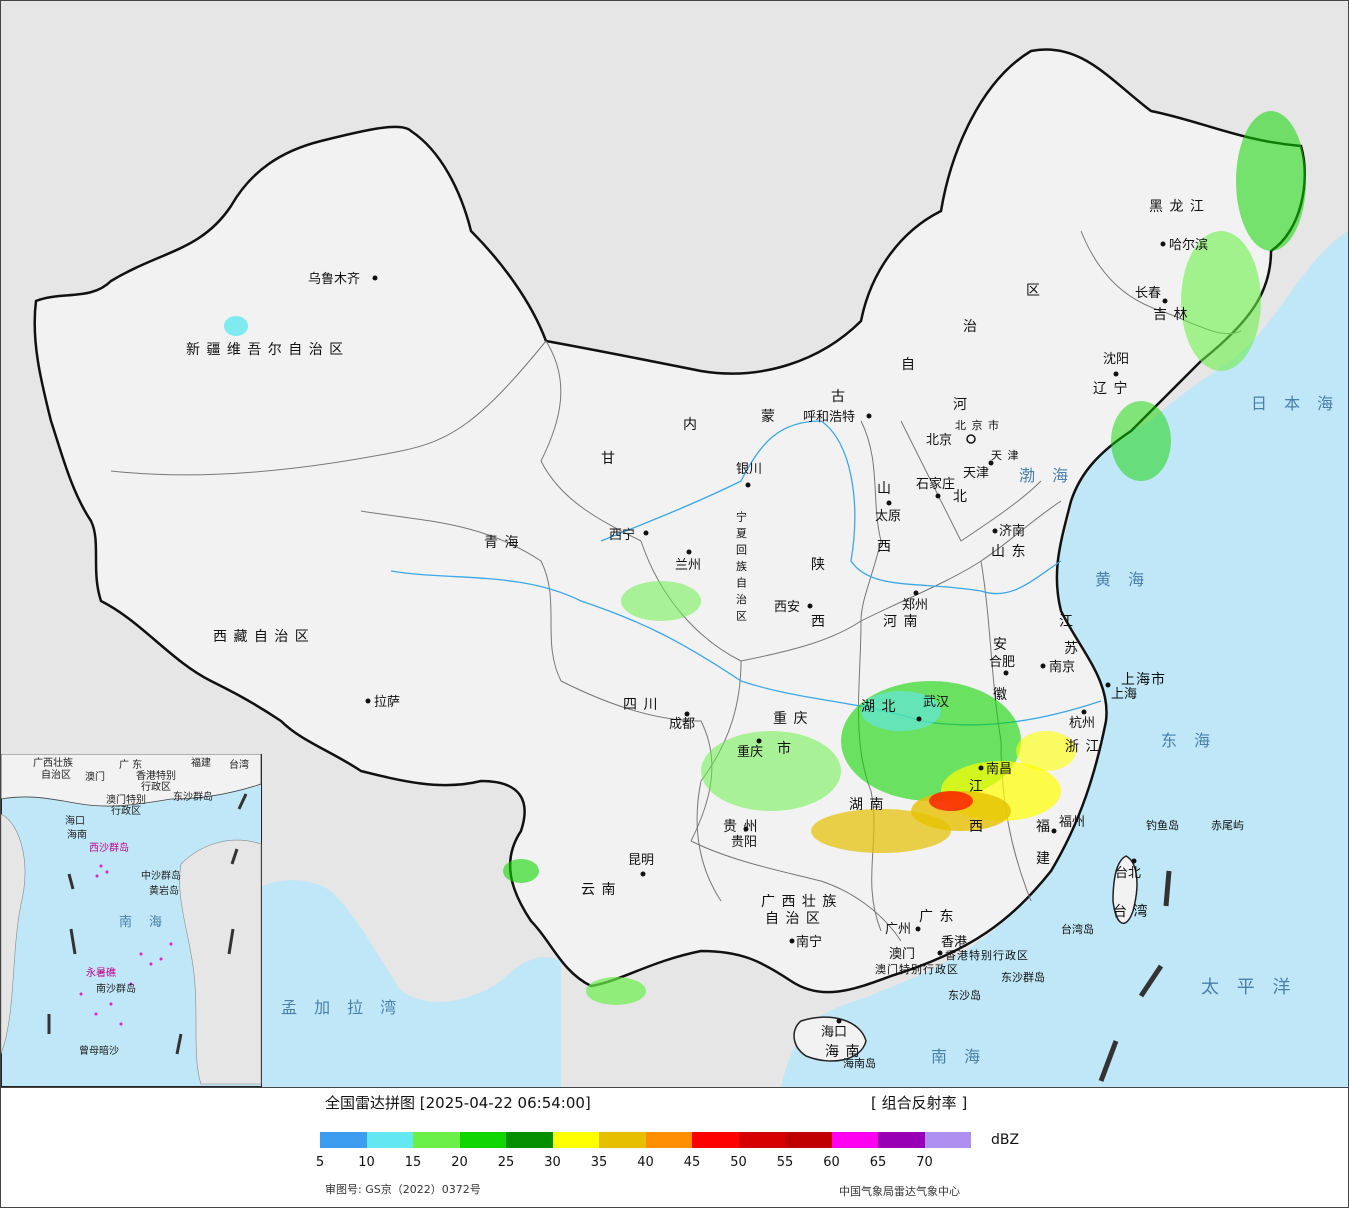 The image size is (1349, 1208). I want to click on city-label: 天津, so click(976, 473).